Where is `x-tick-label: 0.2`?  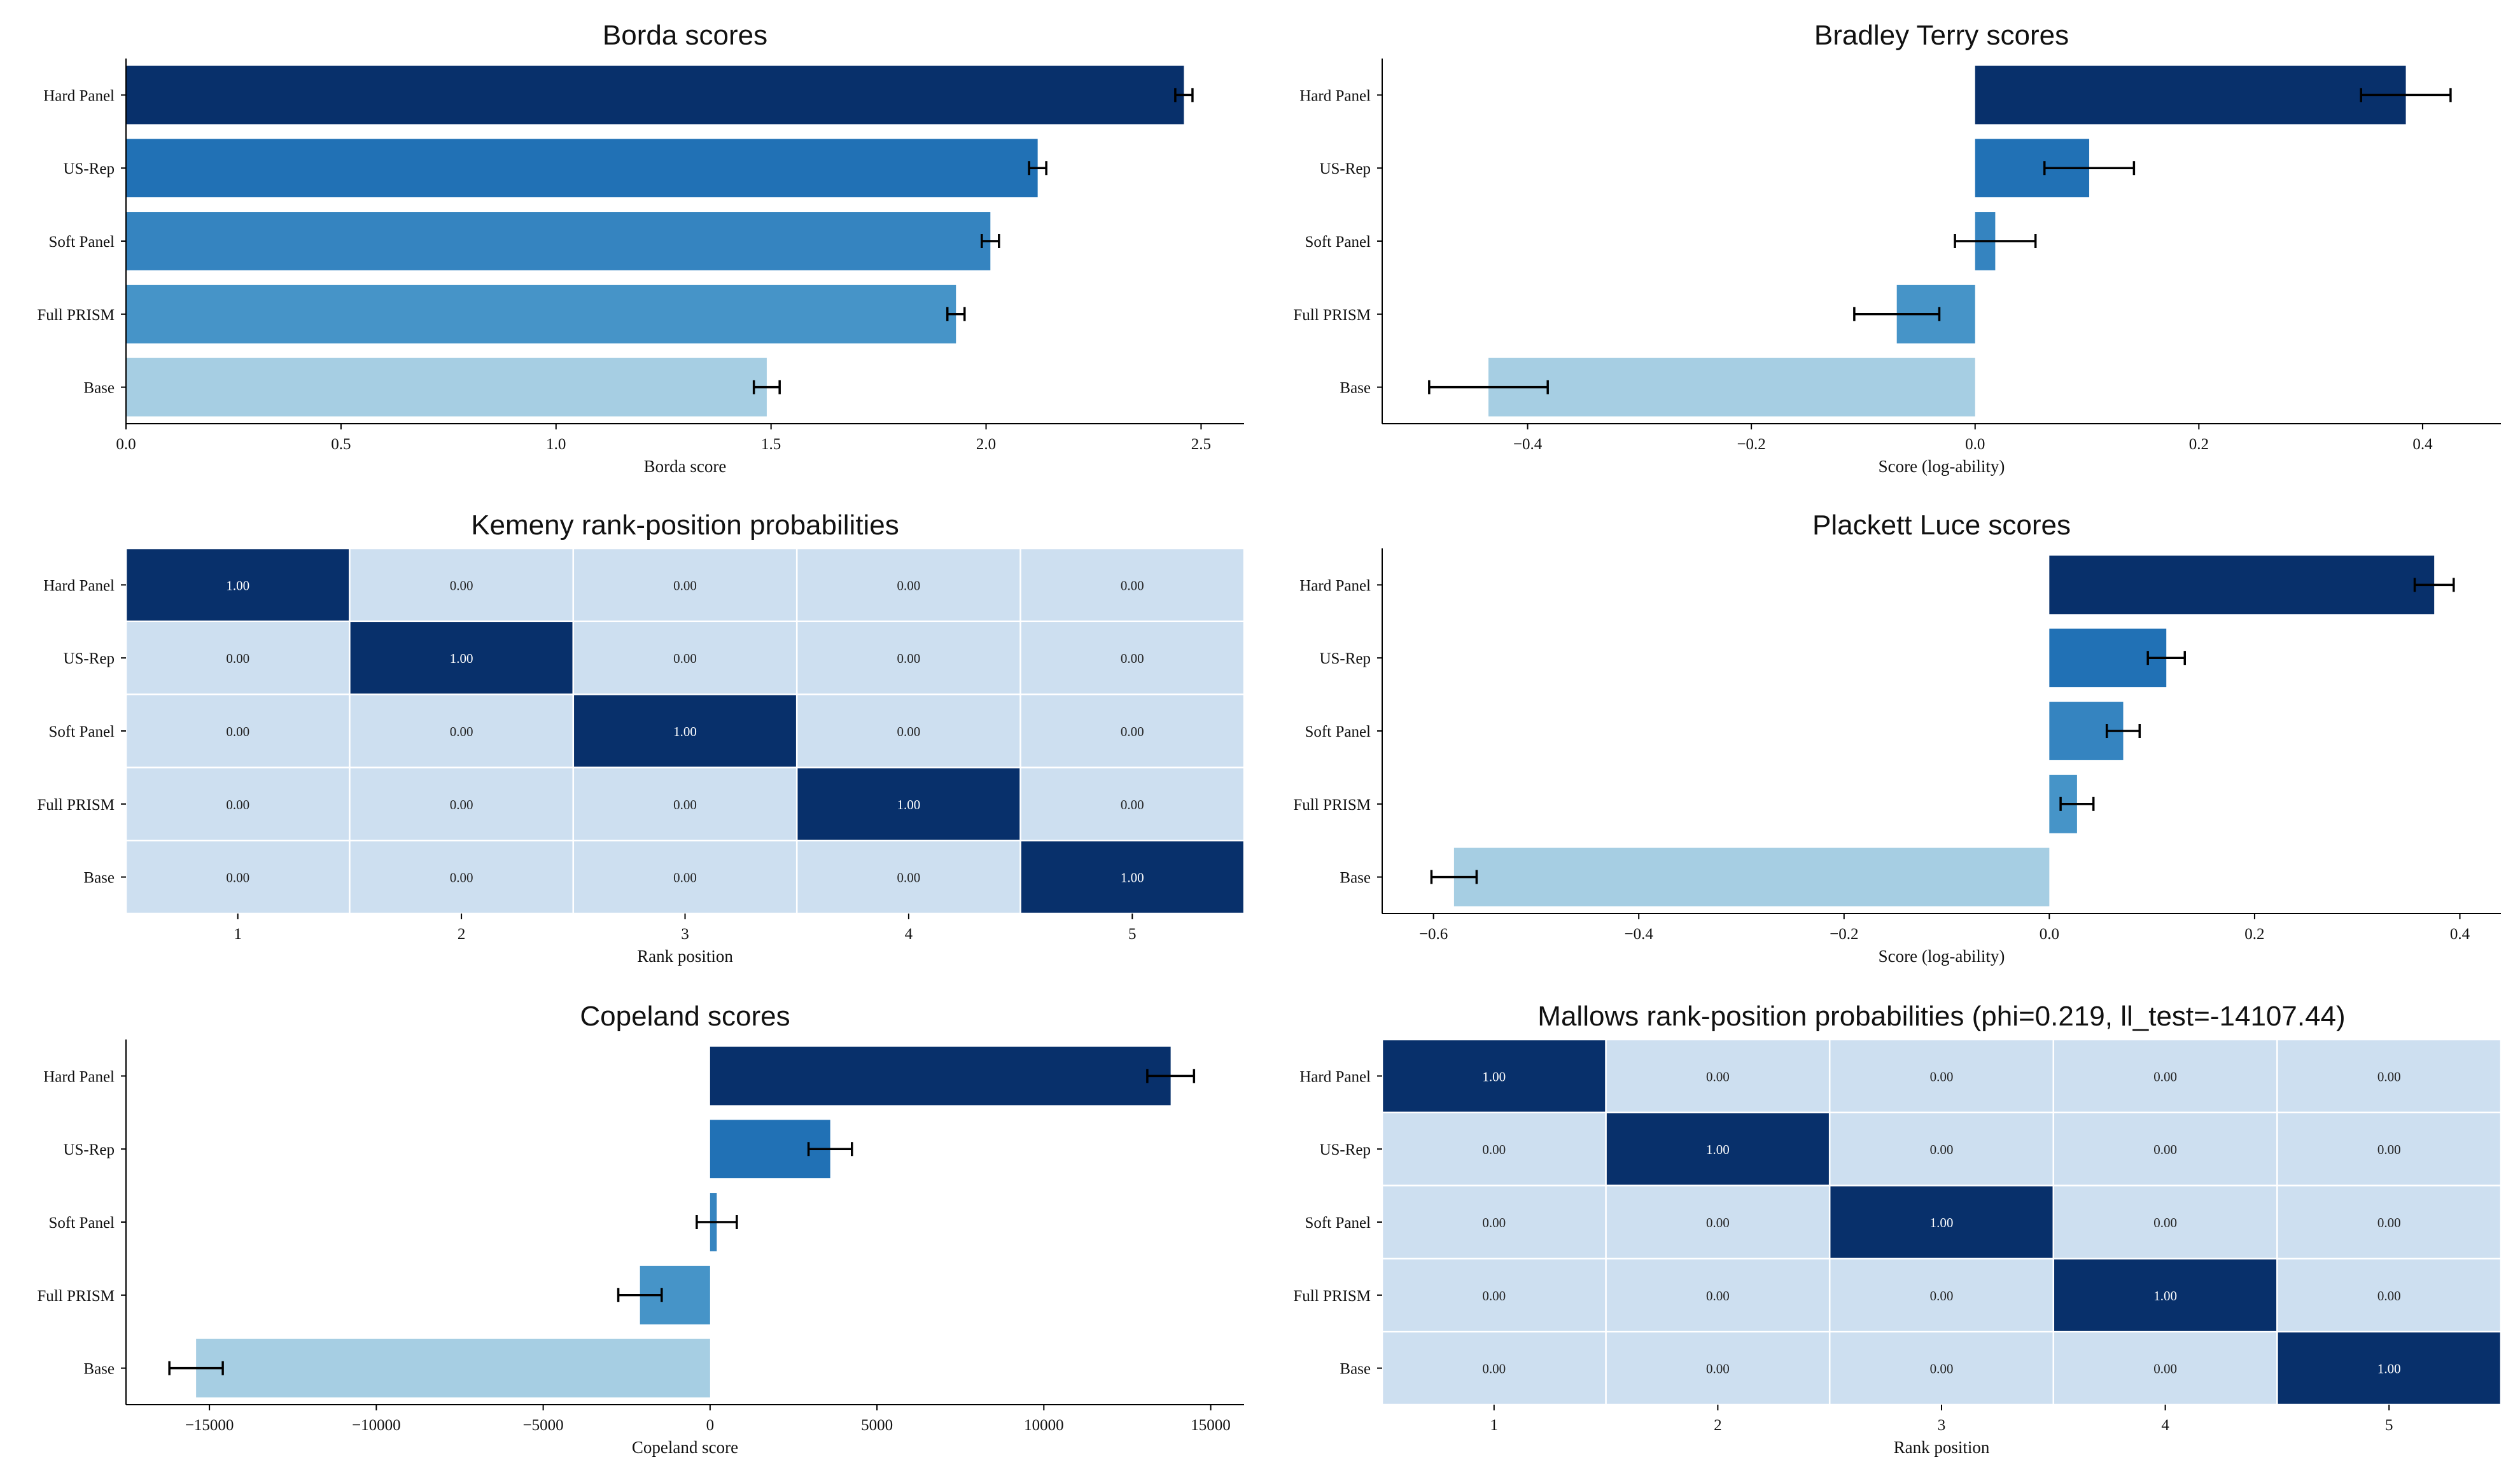 x-tick-label: 0.2 is located at coordinates (2254, 934).